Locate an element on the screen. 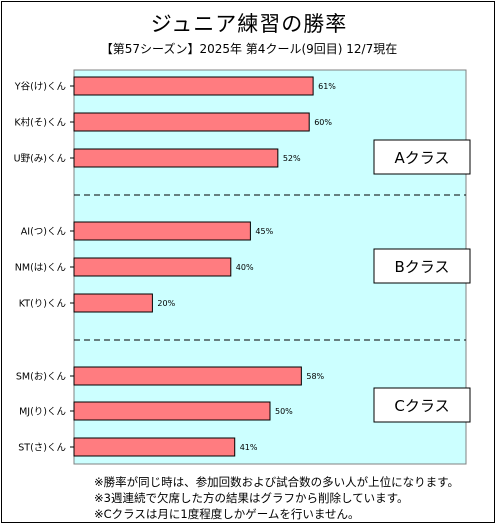  value-label-1: 61% is located at coordinates (327, 86).